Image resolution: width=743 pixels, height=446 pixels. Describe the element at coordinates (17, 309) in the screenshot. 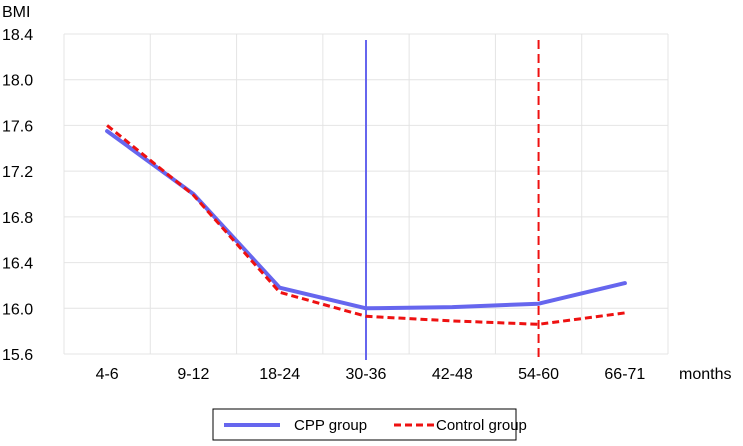

I see `y-tick-label: 16.0` at that location.